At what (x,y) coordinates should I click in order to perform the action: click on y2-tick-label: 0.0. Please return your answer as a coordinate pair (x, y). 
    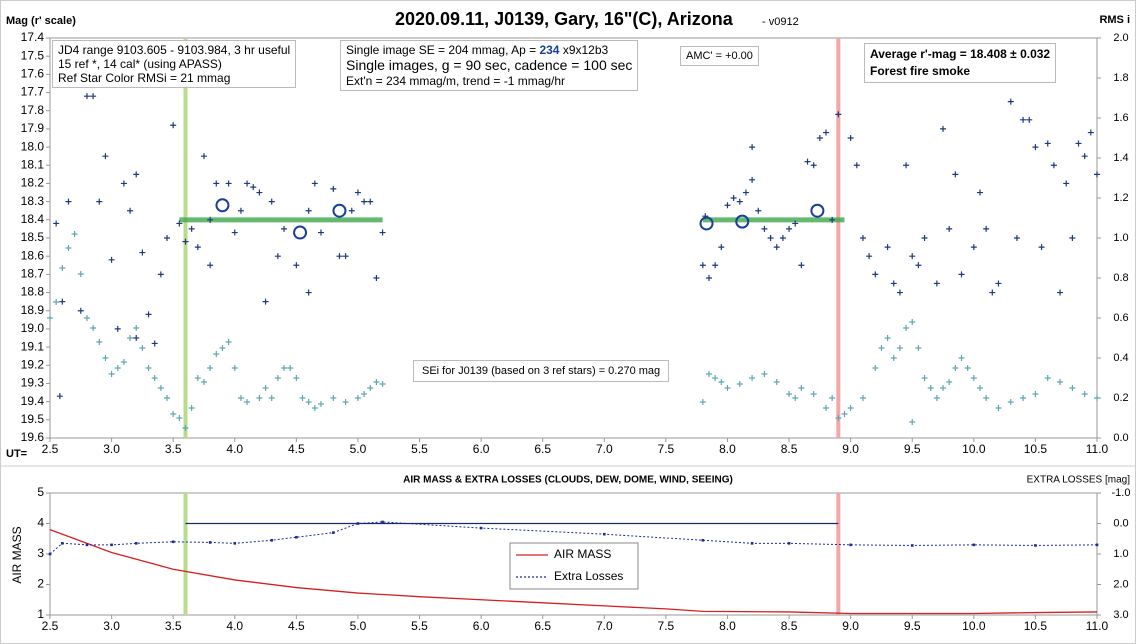
    Looking at the image, I should click on (1120, 438).